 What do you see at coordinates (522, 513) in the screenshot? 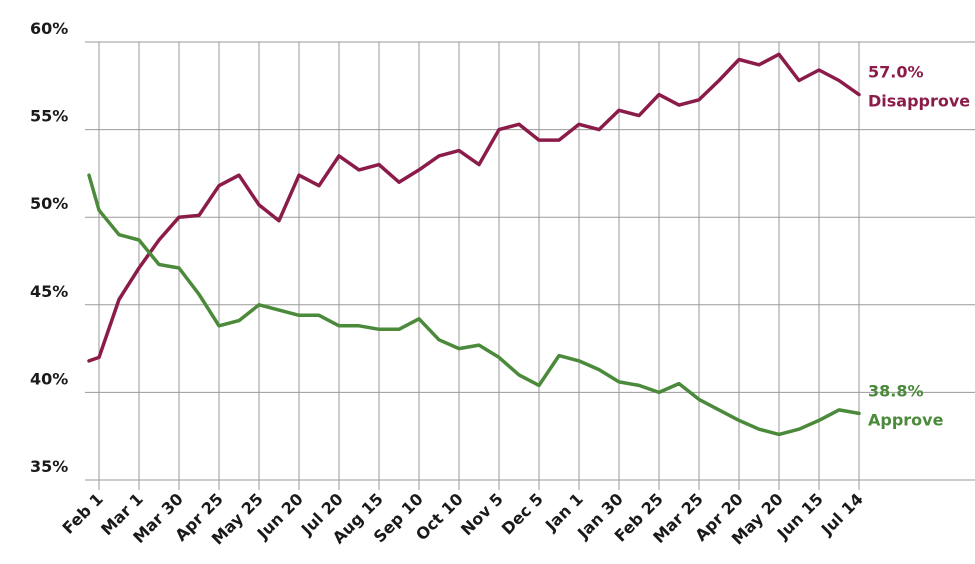
I see `x-tick-label: Dec 5` at bounding box center [522, 513].